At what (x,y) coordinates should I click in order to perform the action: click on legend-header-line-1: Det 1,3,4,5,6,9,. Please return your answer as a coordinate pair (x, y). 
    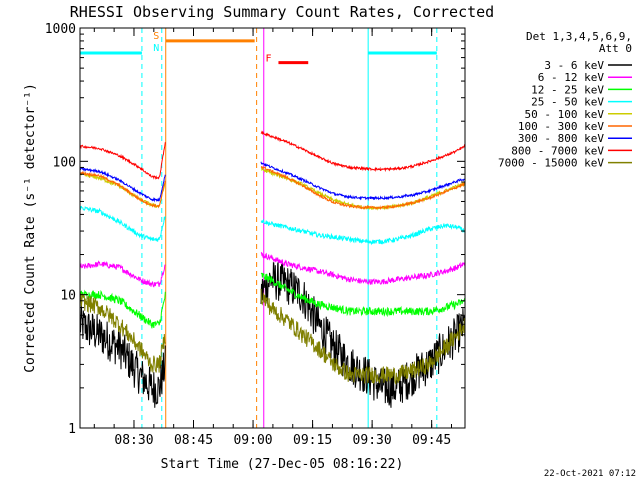
    Looking at the image, I should click on (579, 36).